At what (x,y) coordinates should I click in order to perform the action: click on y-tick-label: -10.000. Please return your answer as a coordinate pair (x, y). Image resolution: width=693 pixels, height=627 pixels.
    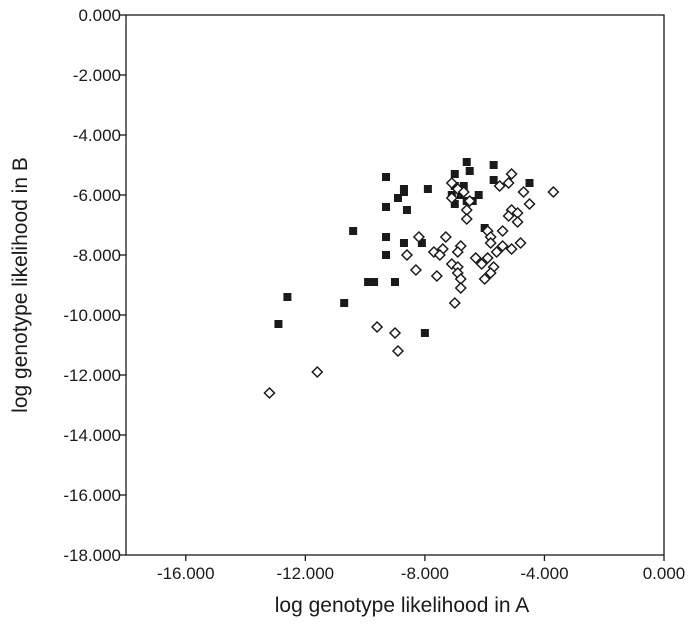
    Looking at the image, I should click on (92, 315).